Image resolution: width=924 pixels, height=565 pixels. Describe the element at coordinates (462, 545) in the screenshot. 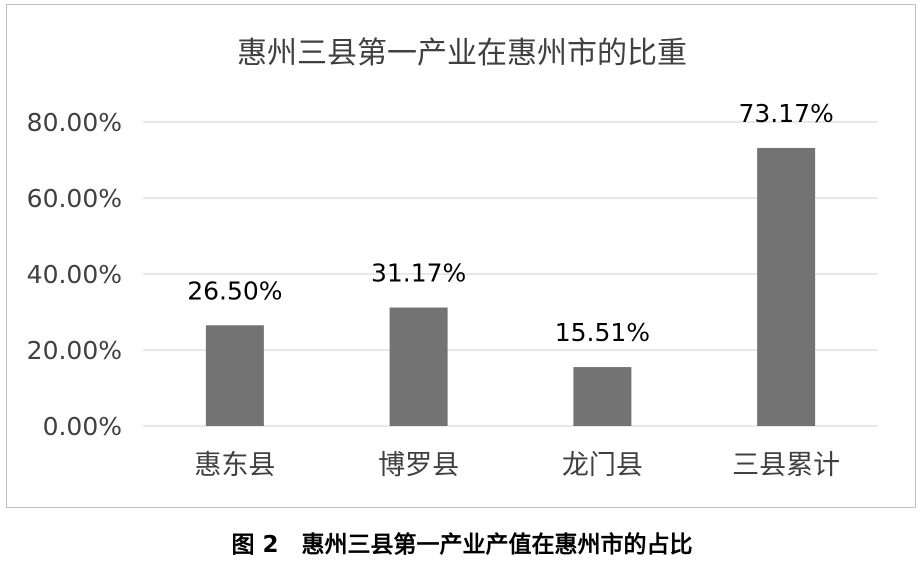

I see `figure-caption: 图 2 惠州三县第一产业产值在惠州市的占比` at that location.